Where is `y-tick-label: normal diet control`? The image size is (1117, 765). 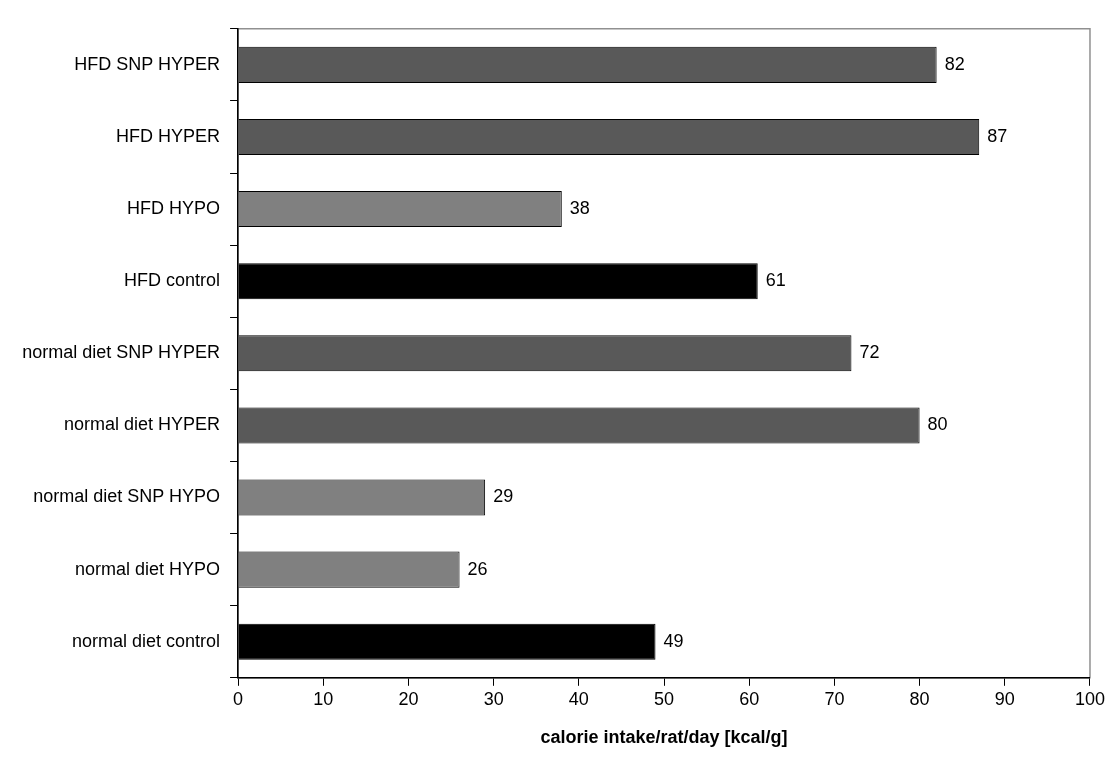
y-tick-label: normal diet control is located at coordinates (146, 640).